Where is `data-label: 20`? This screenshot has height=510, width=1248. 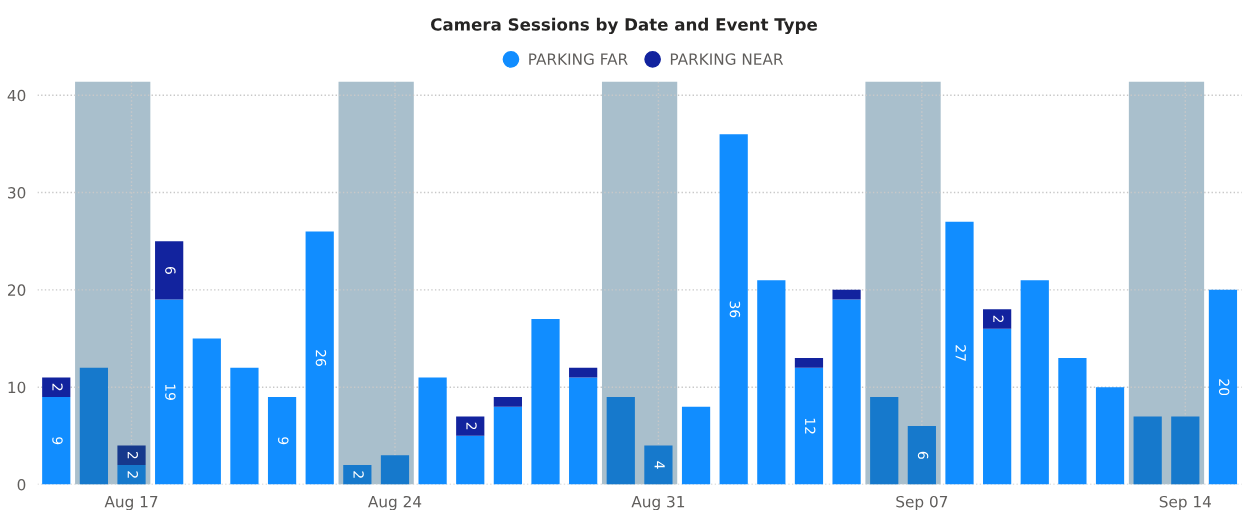 data-label: 20 is located at coordinates (1224, 387).